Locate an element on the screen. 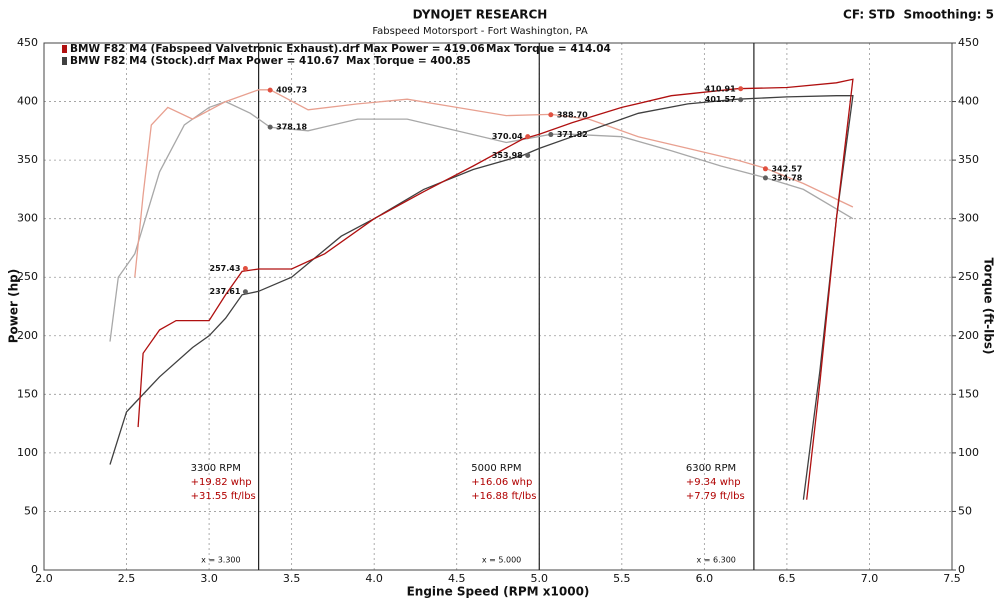 This screenshot has height=602, width=1000. y-tick-label: 50 is located at coordinates (31, 510).